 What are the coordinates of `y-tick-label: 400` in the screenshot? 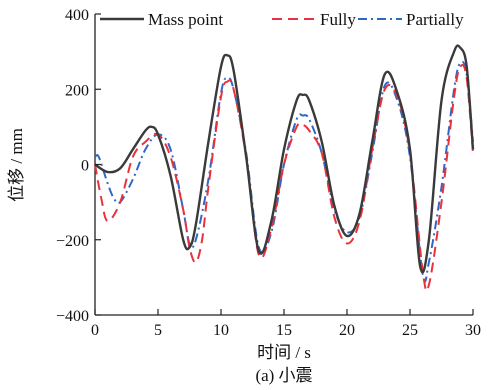 It's located at (77, 15).